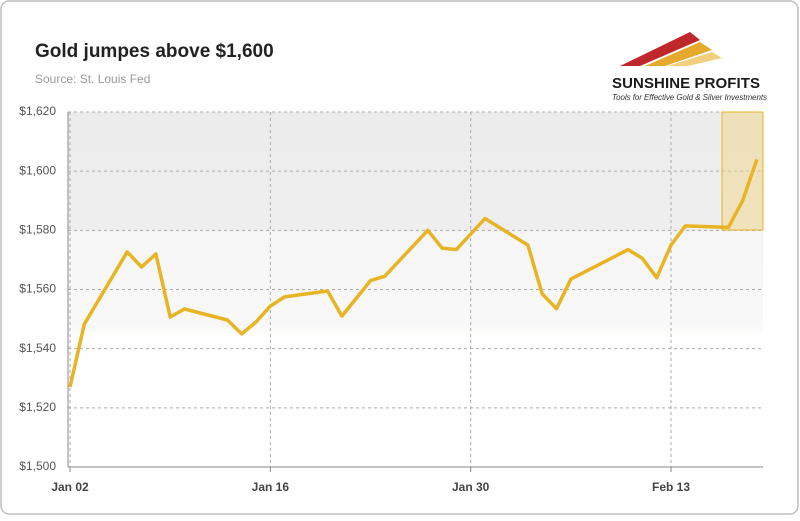 The height and width of the screenshot is (521, 800). Describe the element at coordinates (154, 51) in the screenshot. I see `chart-title: Gold jumpes above $1,600` at that location.